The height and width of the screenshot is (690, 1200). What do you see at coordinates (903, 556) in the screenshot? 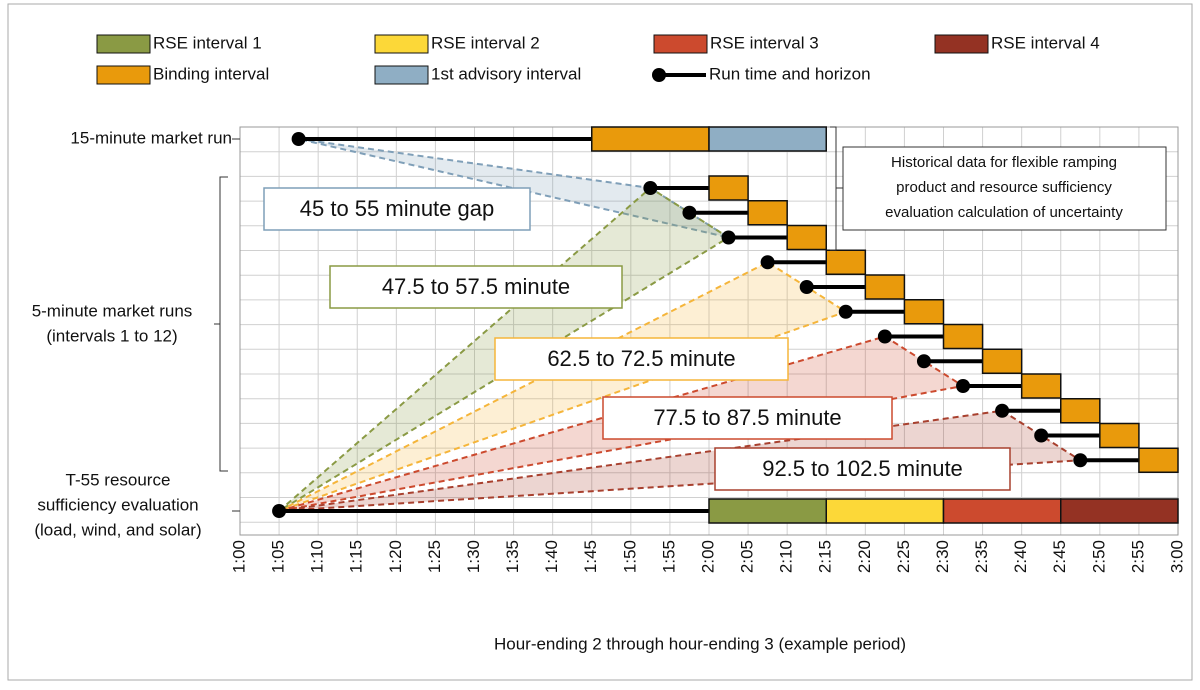
I see `x-tick-label: 2:25` at bounding box center [903, 556].